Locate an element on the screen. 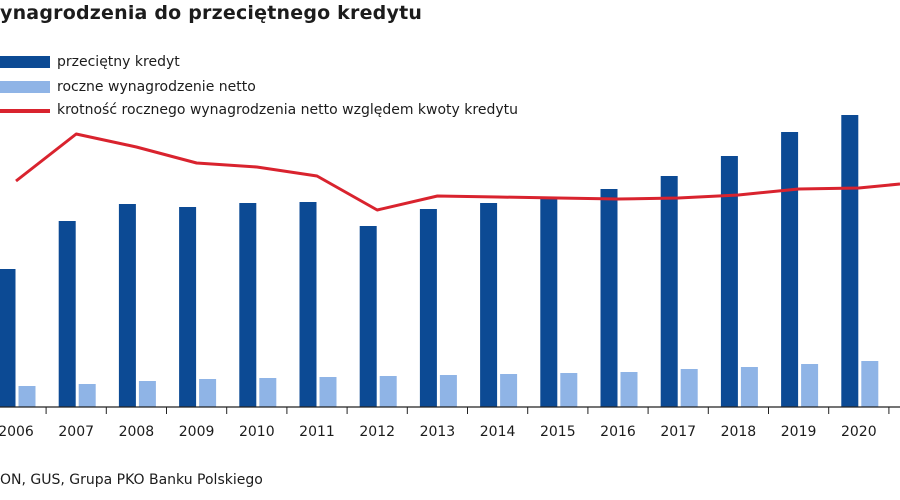 Image resolution: width=900 pixels, height=500 pixels. source-note: ON, GUS, Grupa PKO Banku Polskiego is located at coordinates (131, 480).